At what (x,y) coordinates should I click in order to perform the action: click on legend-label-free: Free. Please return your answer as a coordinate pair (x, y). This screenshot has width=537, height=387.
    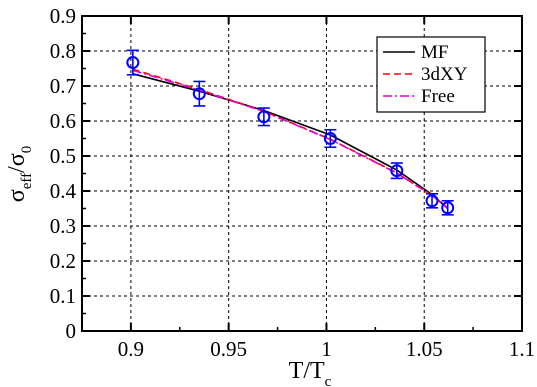
    Looking at the image, I should click on (438, 96).